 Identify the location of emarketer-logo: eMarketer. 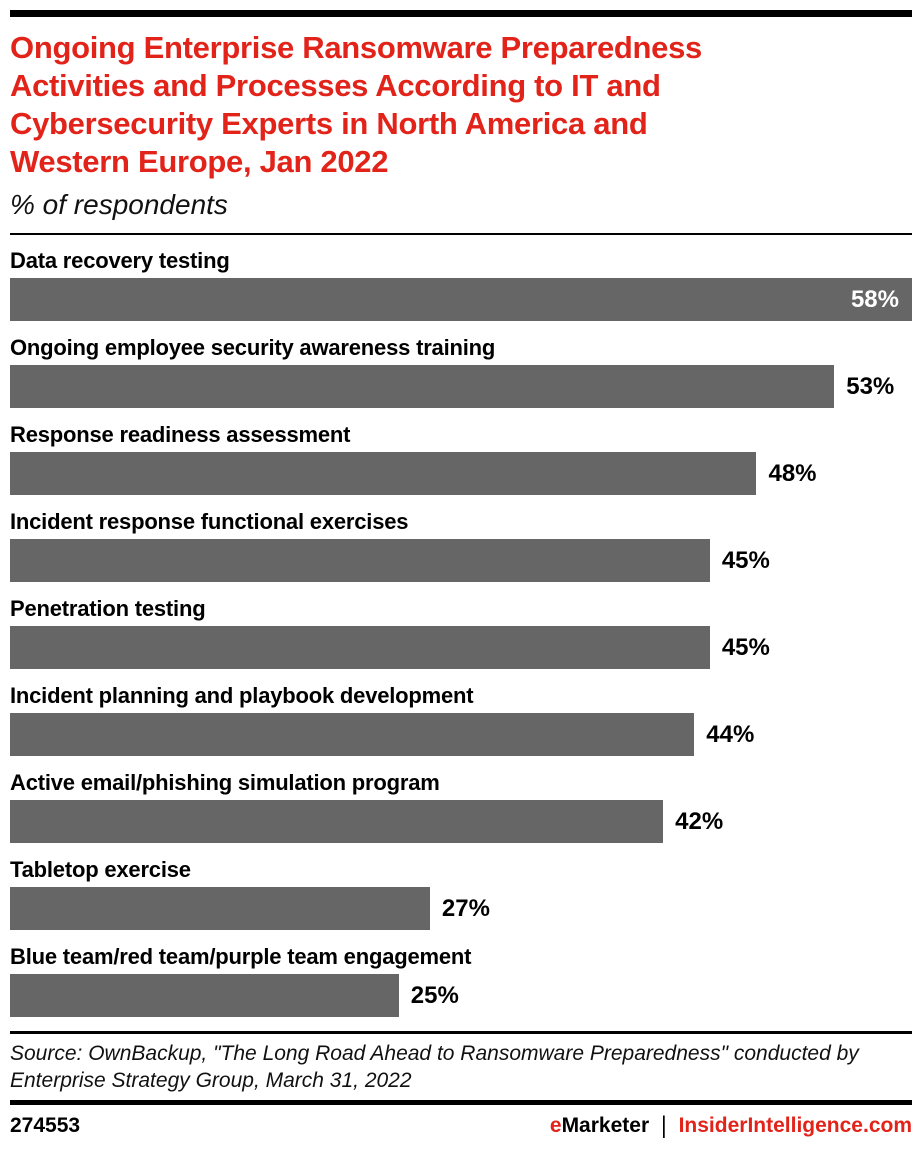
(599, 1126).